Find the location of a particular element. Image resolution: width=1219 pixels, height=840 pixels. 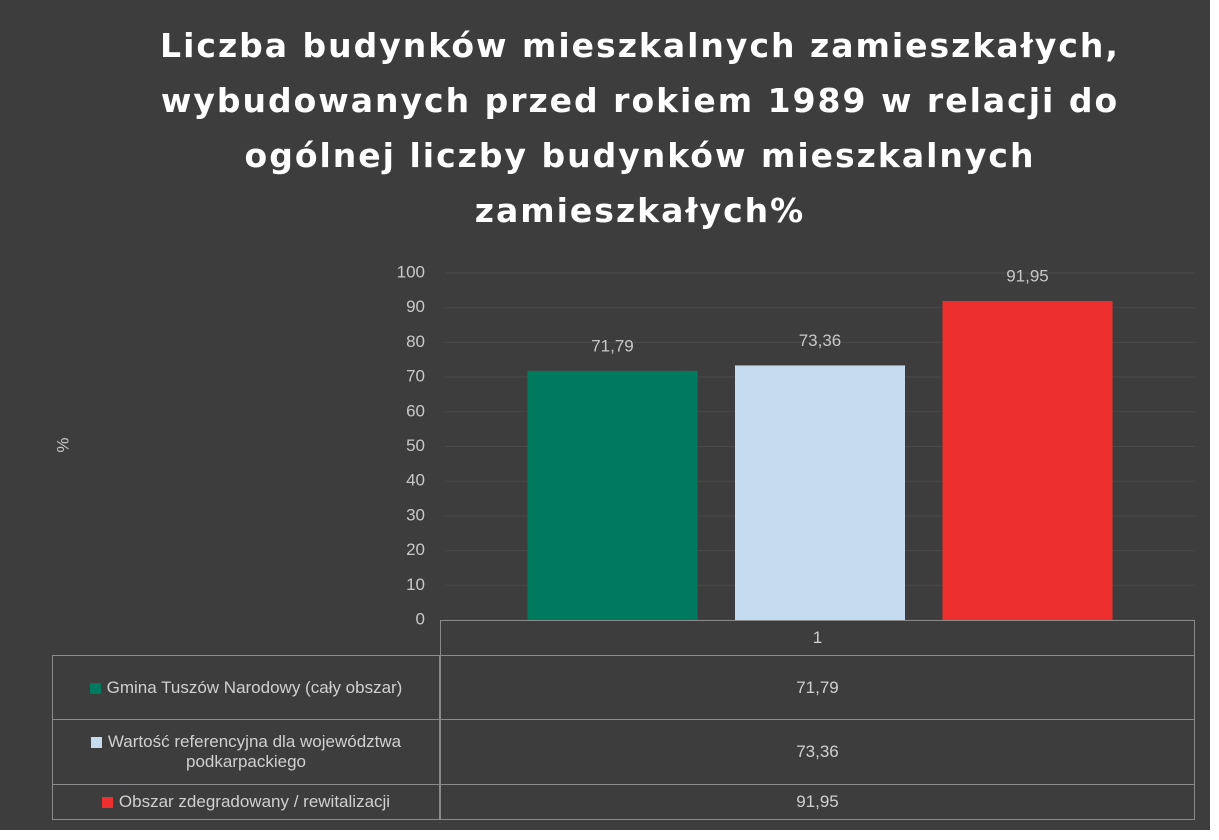

y-axis-label: % is located at coordinates (62, 444).